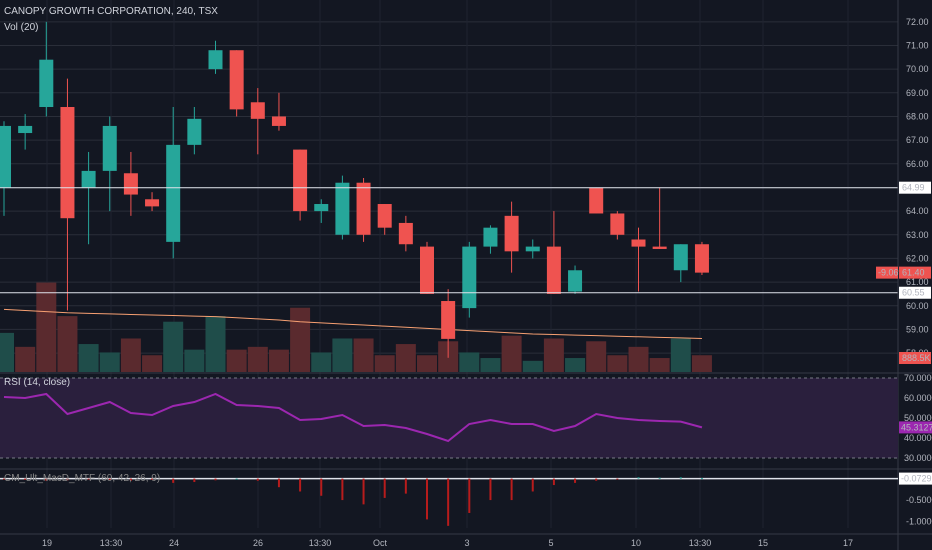 The image size is (932, 550). Describe the element at coordinates (466, 543) in the screenshot. I see `time-tick-label: 3` at that location.